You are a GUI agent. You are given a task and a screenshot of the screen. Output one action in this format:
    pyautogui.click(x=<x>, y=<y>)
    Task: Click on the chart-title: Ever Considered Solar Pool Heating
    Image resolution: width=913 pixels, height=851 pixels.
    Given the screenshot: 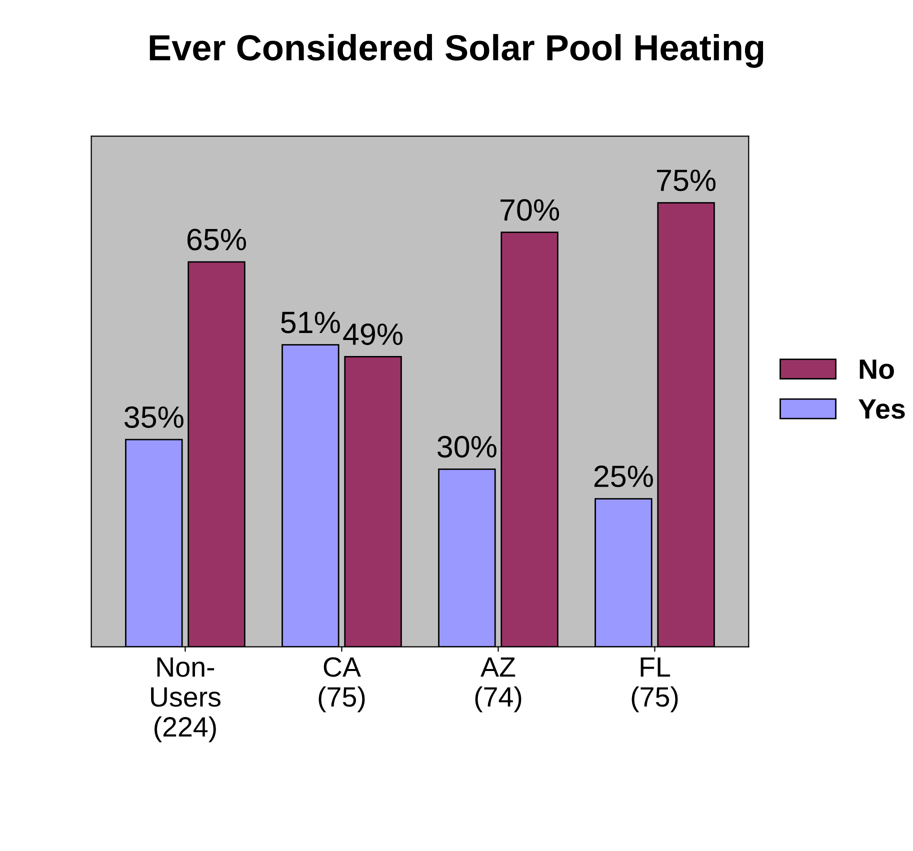 What is the action you would take?
    pyautogui.click(x=457, y=51)
    